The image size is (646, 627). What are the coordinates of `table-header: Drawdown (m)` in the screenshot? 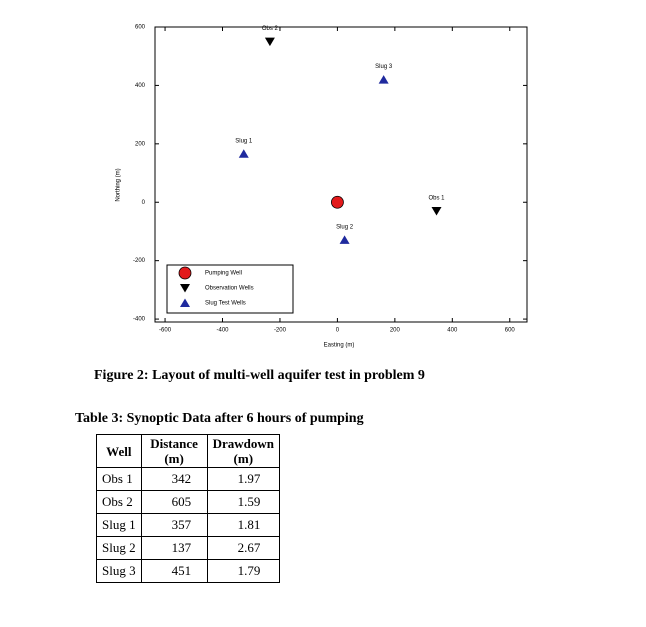 It's located at (243, 451).